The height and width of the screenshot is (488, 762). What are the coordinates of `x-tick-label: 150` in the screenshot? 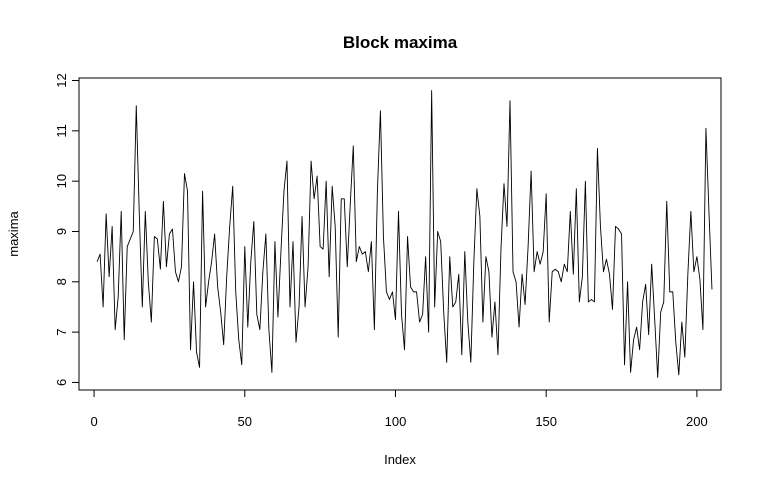 It's located at (546, 421).